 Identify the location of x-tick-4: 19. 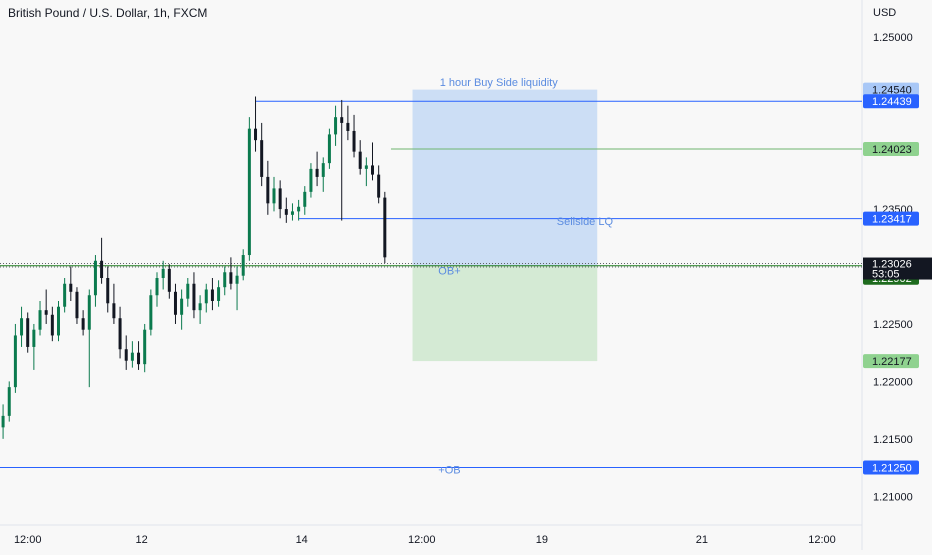
(542, 540).